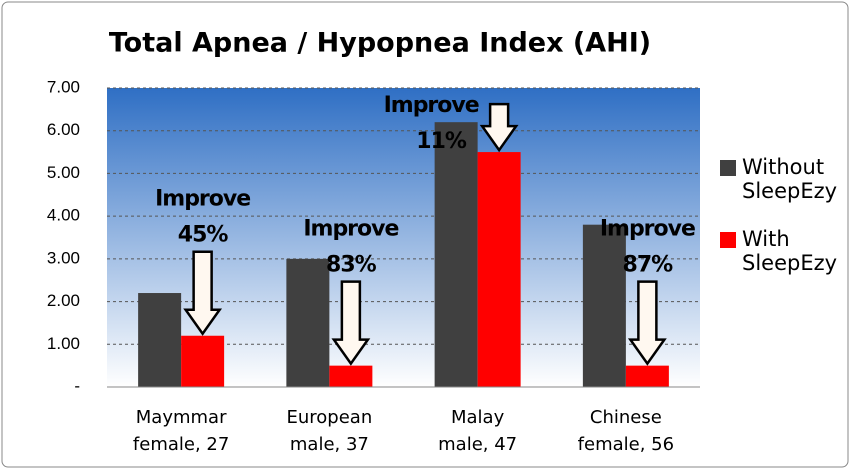 The height and width of the screenshot is (470, 851). Describe the element at coordinates (181, 417) in the screenshot. I see `x-tick-label: Maymmar` at that location.